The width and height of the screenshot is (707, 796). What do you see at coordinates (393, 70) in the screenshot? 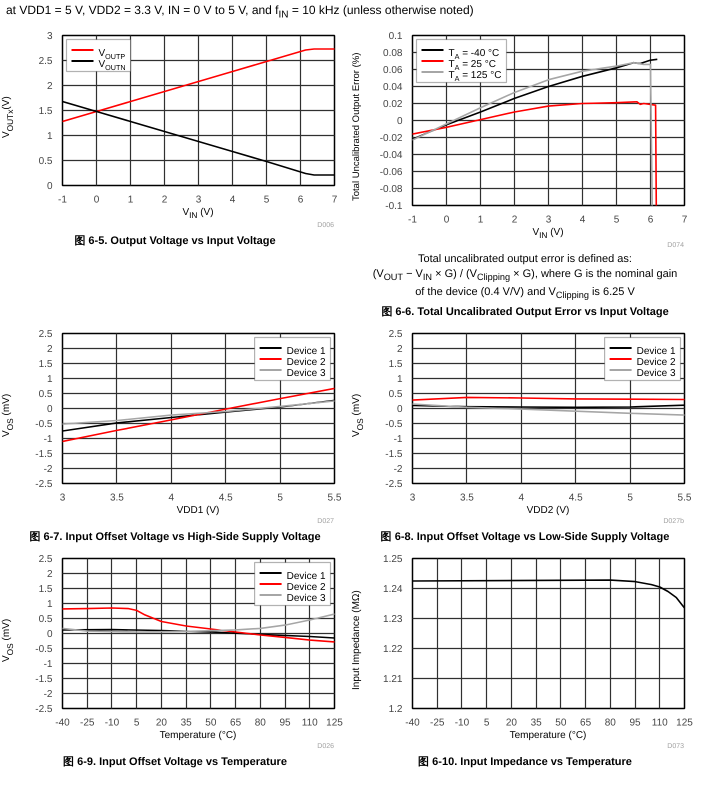
I see `y-tick-label: 0.06` at bounding box center [393, 70].